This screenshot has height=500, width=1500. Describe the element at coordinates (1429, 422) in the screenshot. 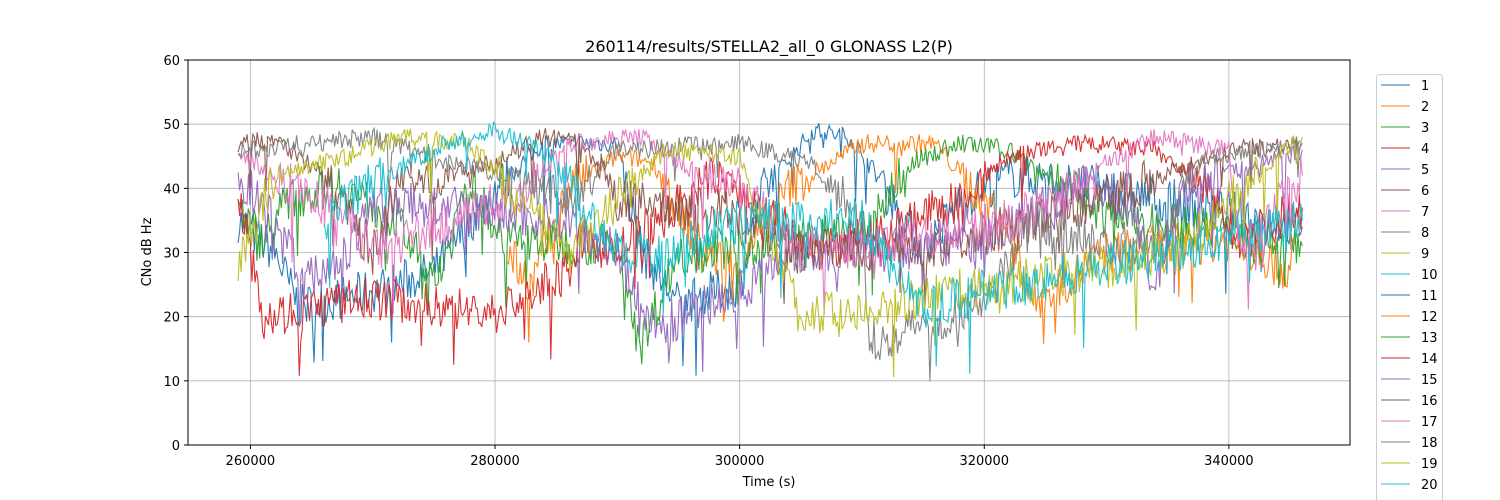

I see `legend-label-17: 17` at that location.